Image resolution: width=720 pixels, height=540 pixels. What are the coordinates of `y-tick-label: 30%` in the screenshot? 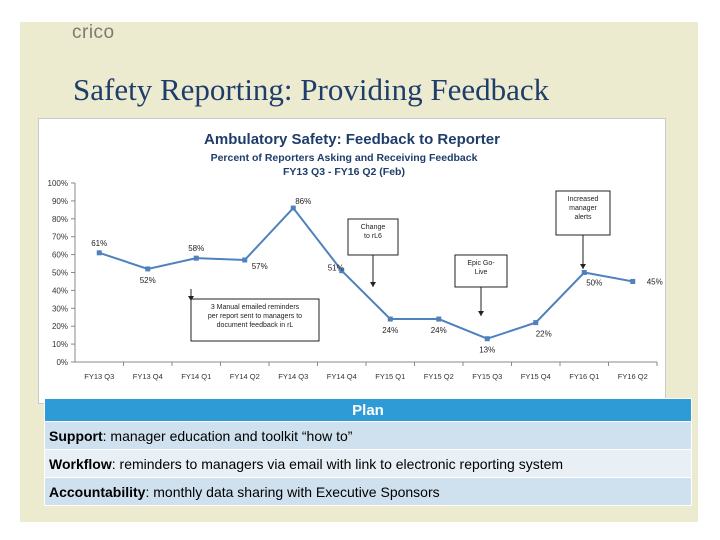 It's located at (60, 308).